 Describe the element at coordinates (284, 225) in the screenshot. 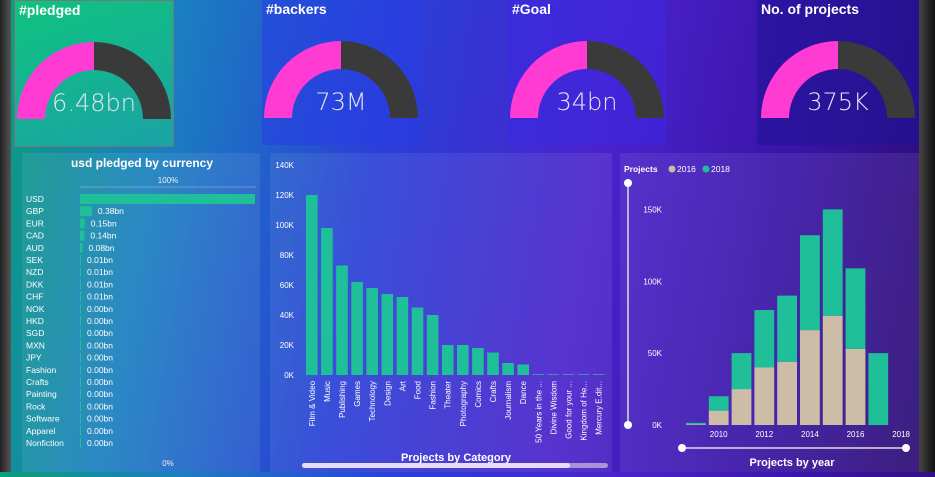

I see `y-tick-label: 100K` at that location.